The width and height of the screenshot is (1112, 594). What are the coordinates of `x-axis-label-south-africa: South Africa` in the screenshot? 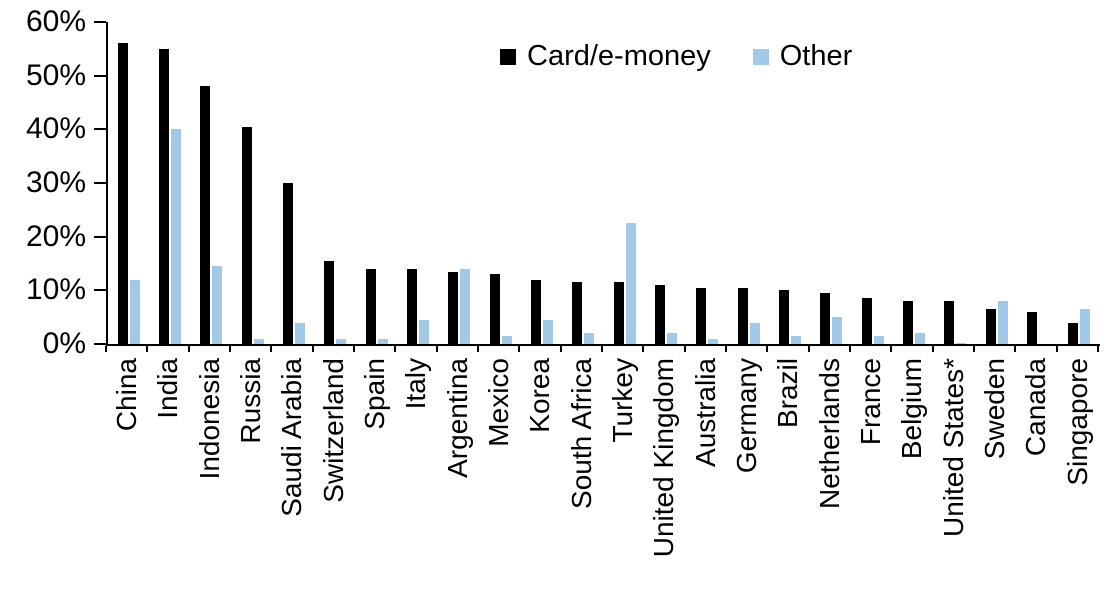 It's located at (581, 476).